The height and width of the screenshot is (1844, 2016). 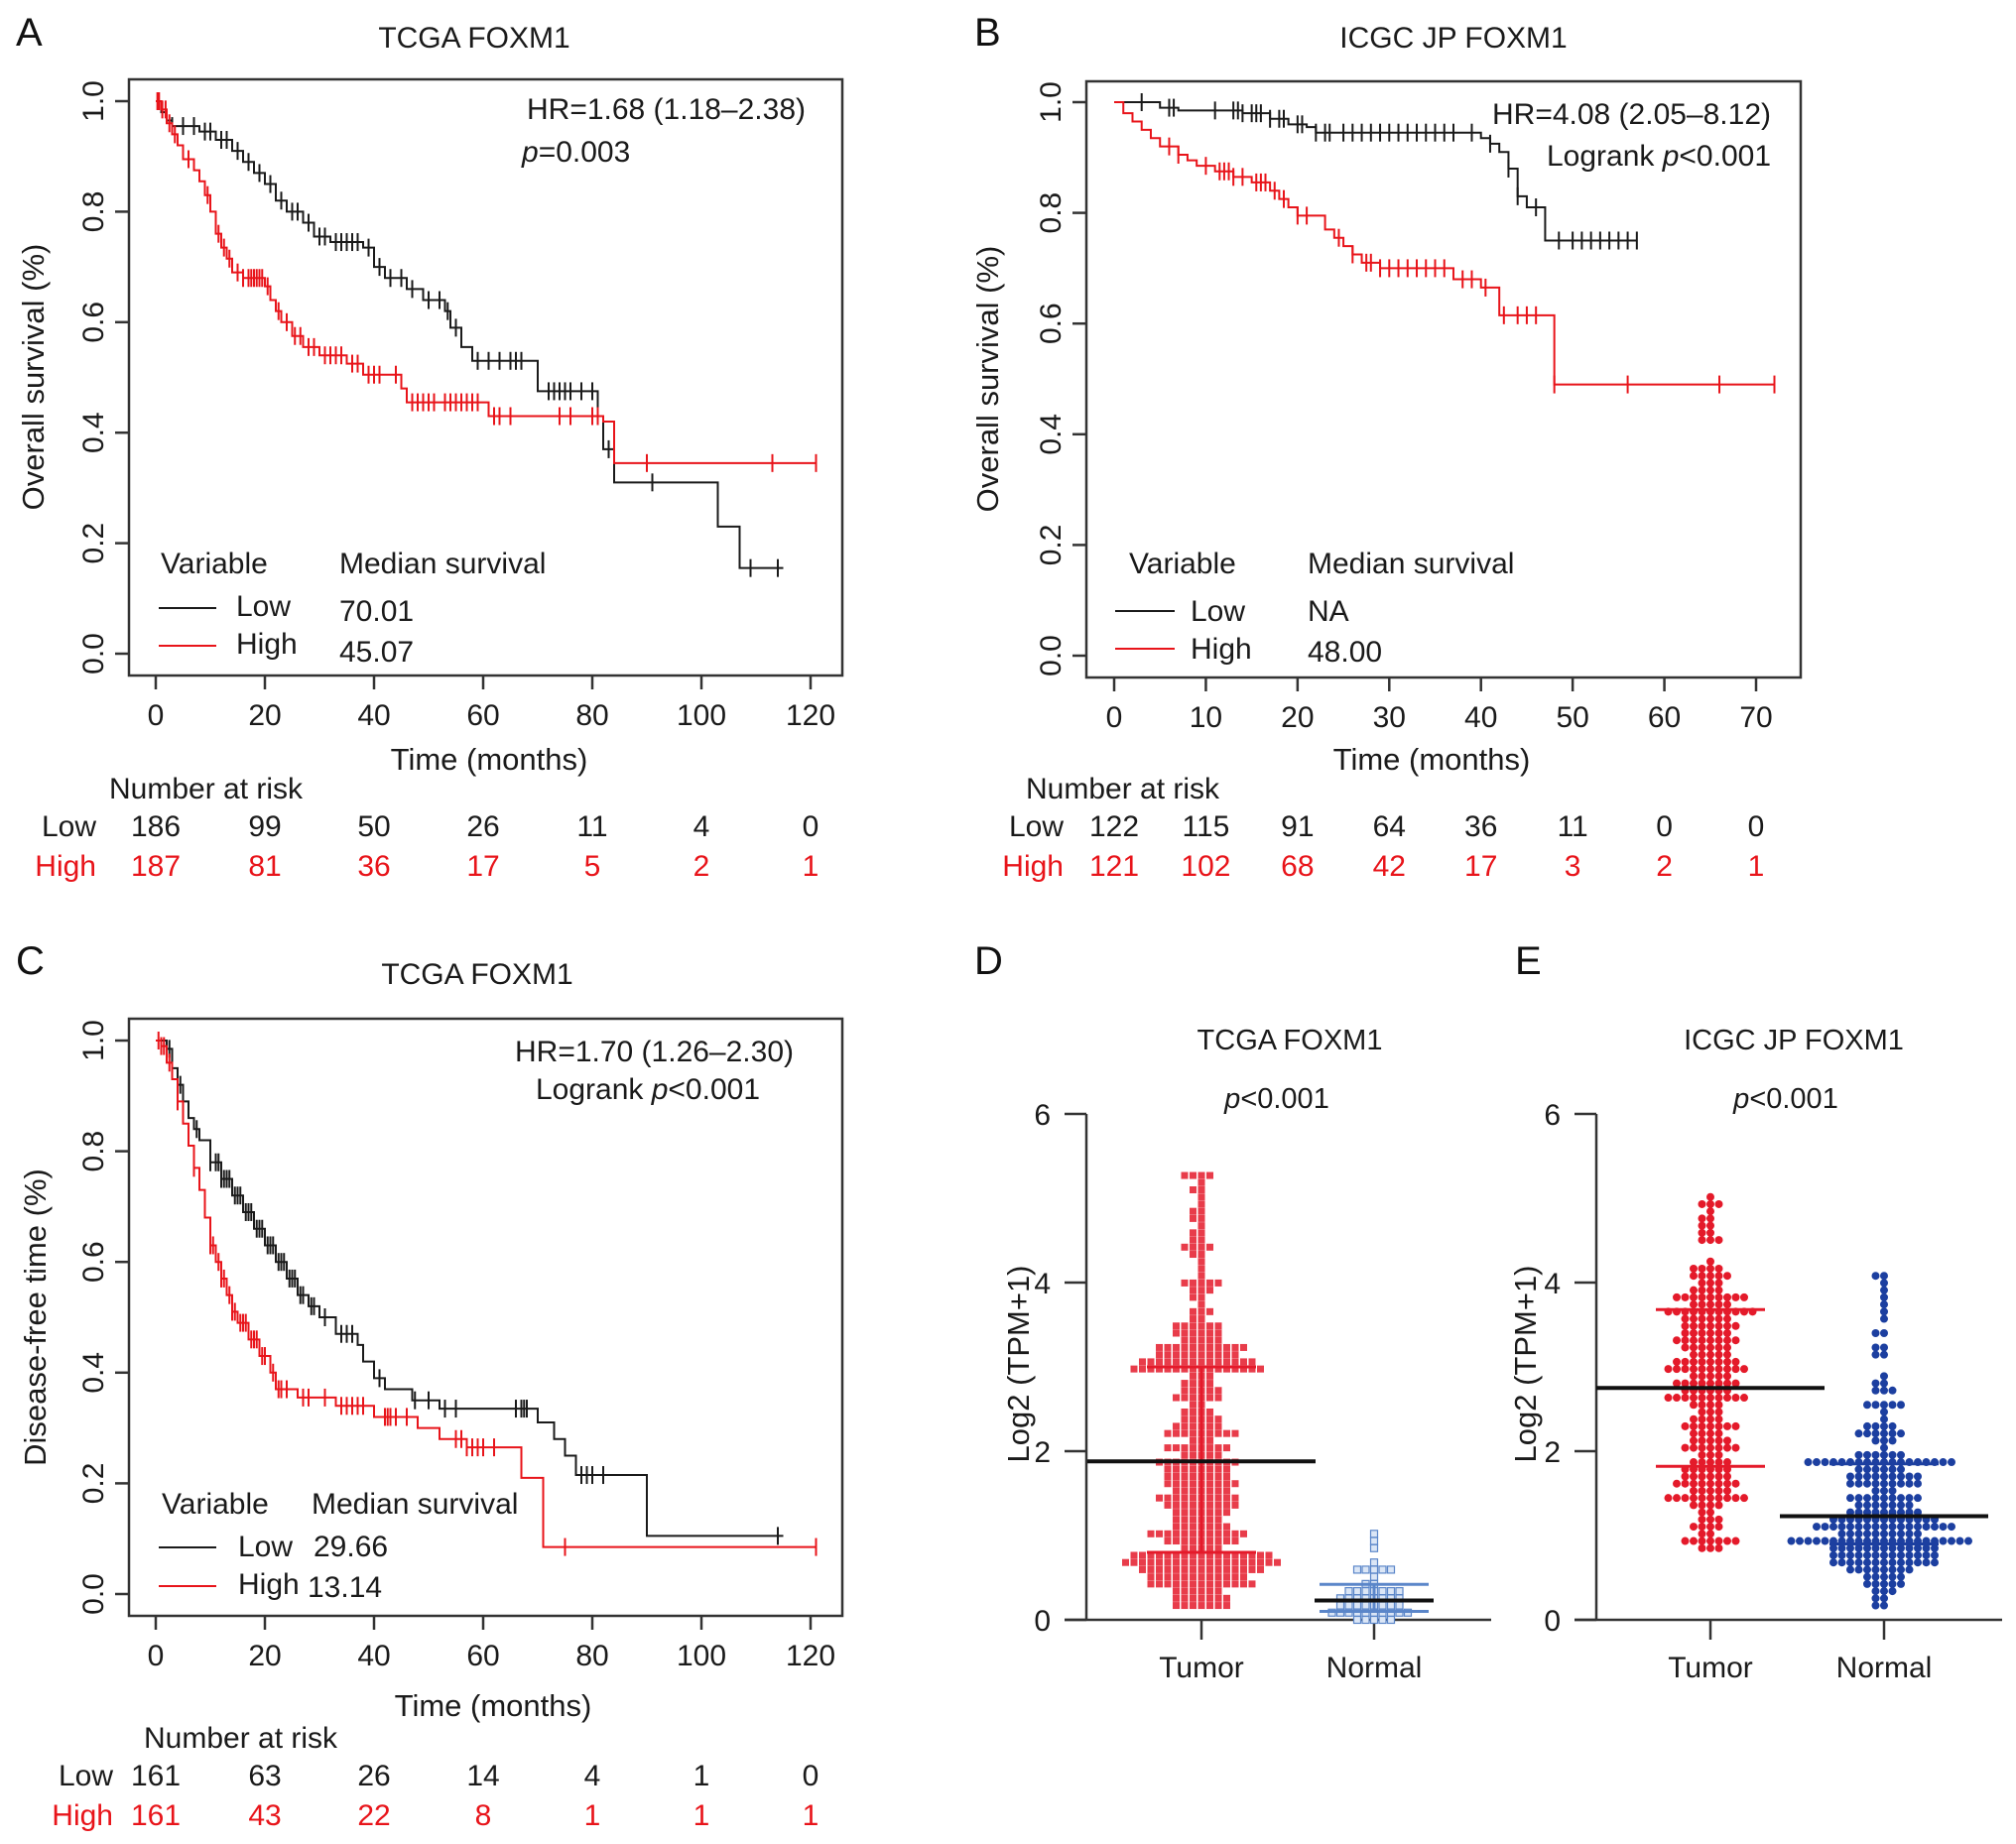 I want to click on y-tick-label: 0.6, so click(x=1051, y=323).